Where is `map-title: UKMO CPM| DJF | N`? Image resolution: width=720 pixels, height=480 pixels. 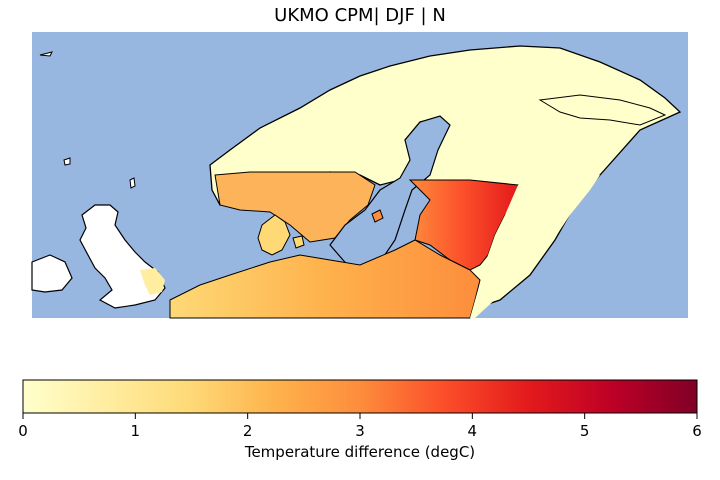
map-title: UKMO CPM| DJF | N is located at coordinates (360, 15).